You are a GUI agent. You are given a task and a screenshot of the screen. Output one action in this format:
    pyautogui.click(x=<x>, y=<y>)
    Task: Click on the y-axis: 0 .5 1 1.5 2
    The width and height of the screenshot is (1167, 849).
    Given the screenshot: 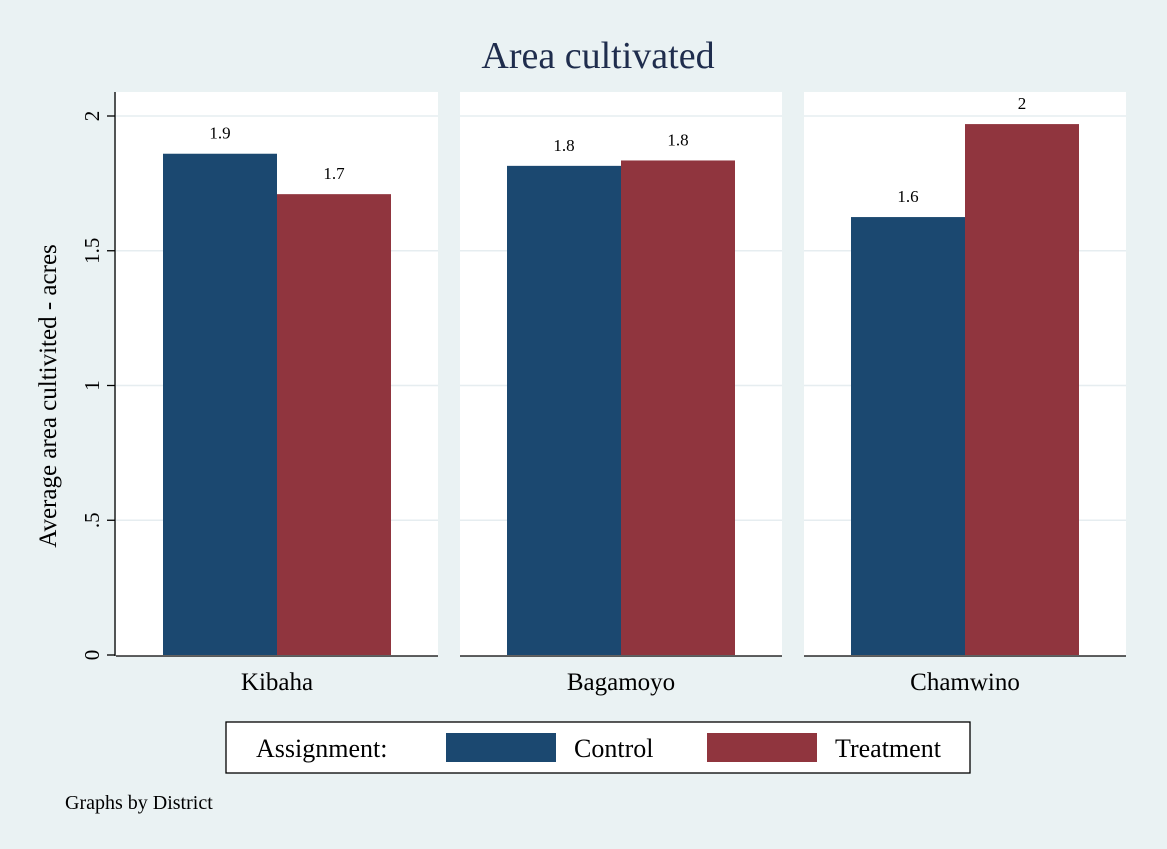 What is the action you would take?
    pyautogui.click(x=98, y=376)
    